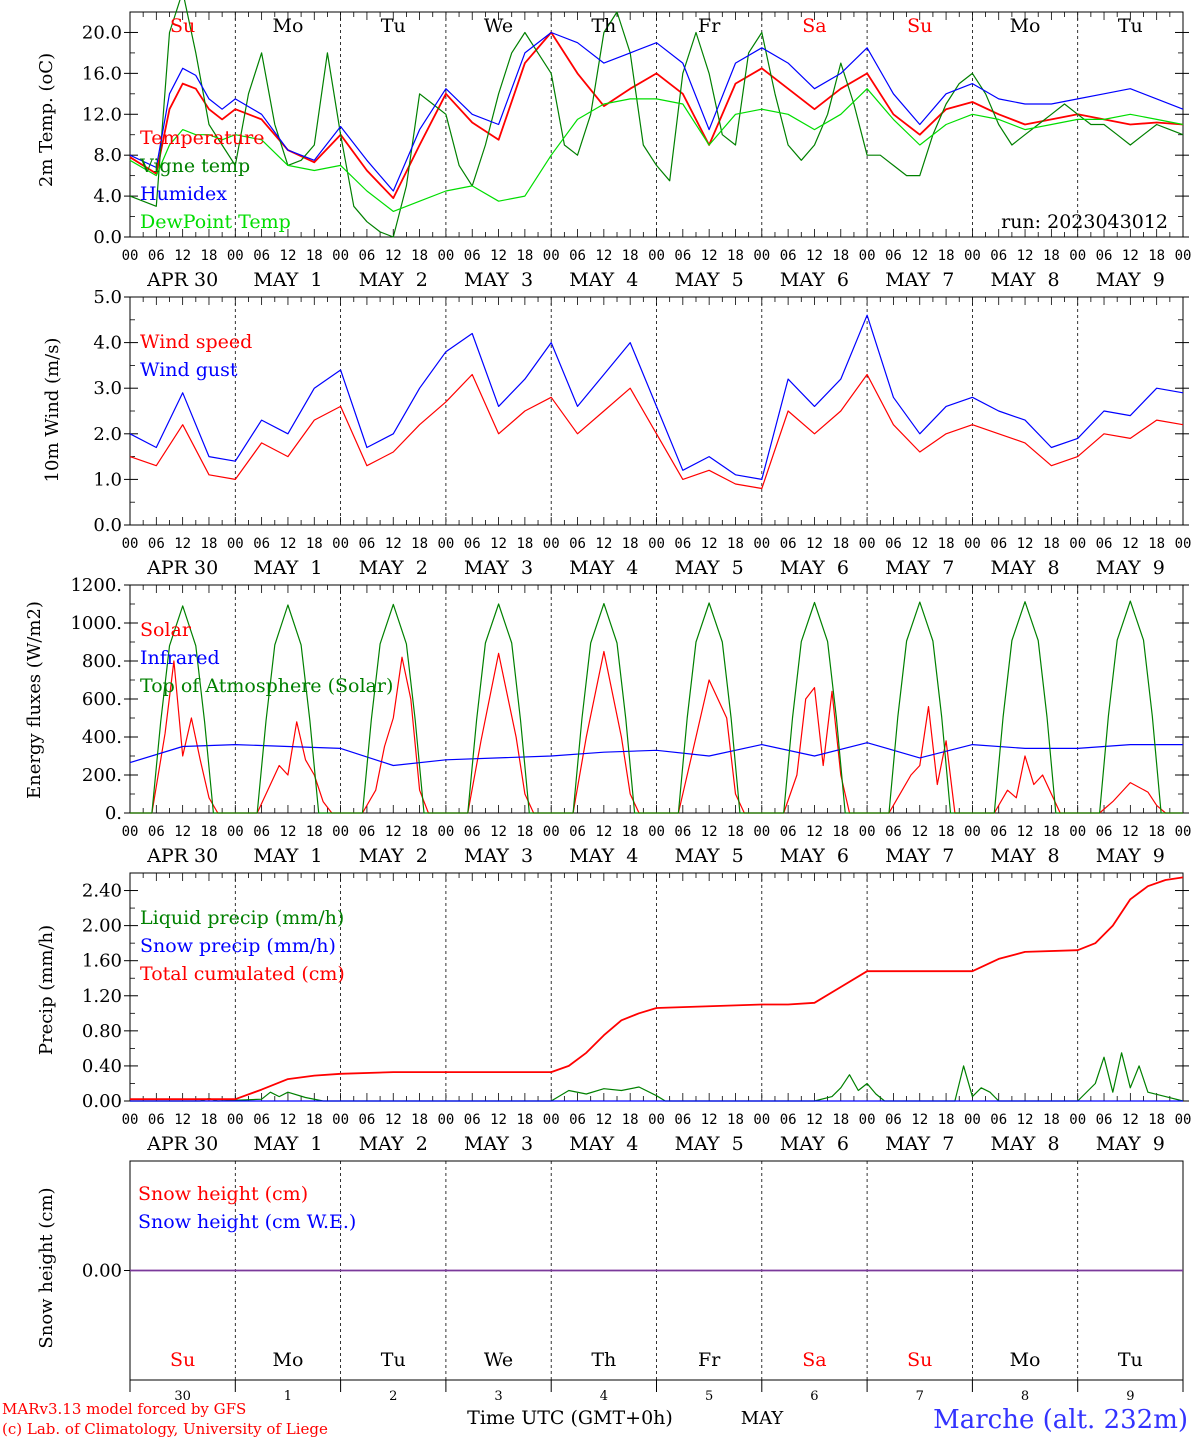  I want to click on day-abbr-top: Th, so click(603, 26).